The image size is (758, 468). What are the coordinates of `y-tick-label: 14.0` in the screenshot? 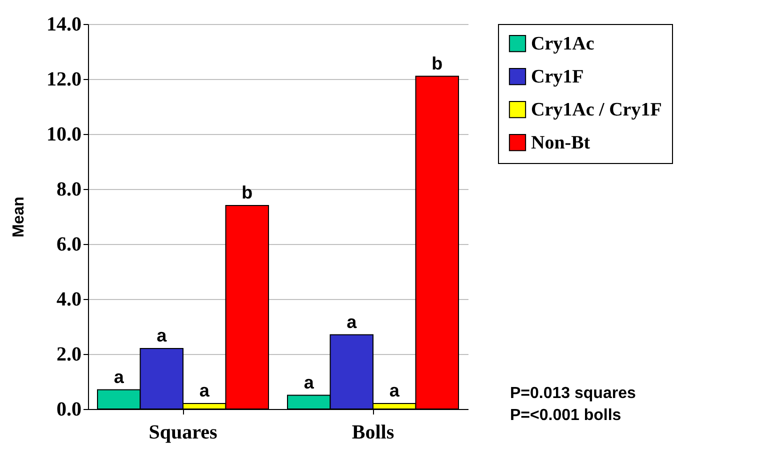 It's located at (64, 25).